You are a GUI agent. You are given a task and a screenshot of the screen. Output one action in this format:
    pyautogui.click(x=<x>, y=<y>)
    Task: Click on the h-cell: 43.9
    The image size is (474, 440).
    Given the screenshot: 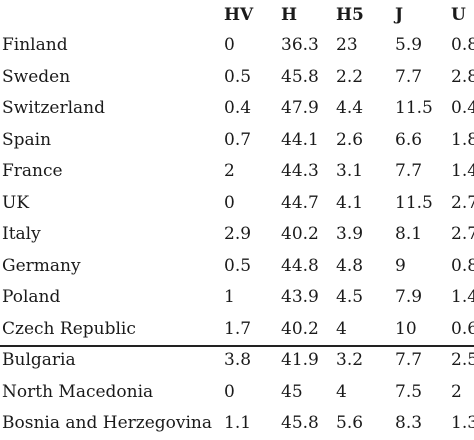 What is the action you would take?
    pyautogui.click(x=300, y=297)
    